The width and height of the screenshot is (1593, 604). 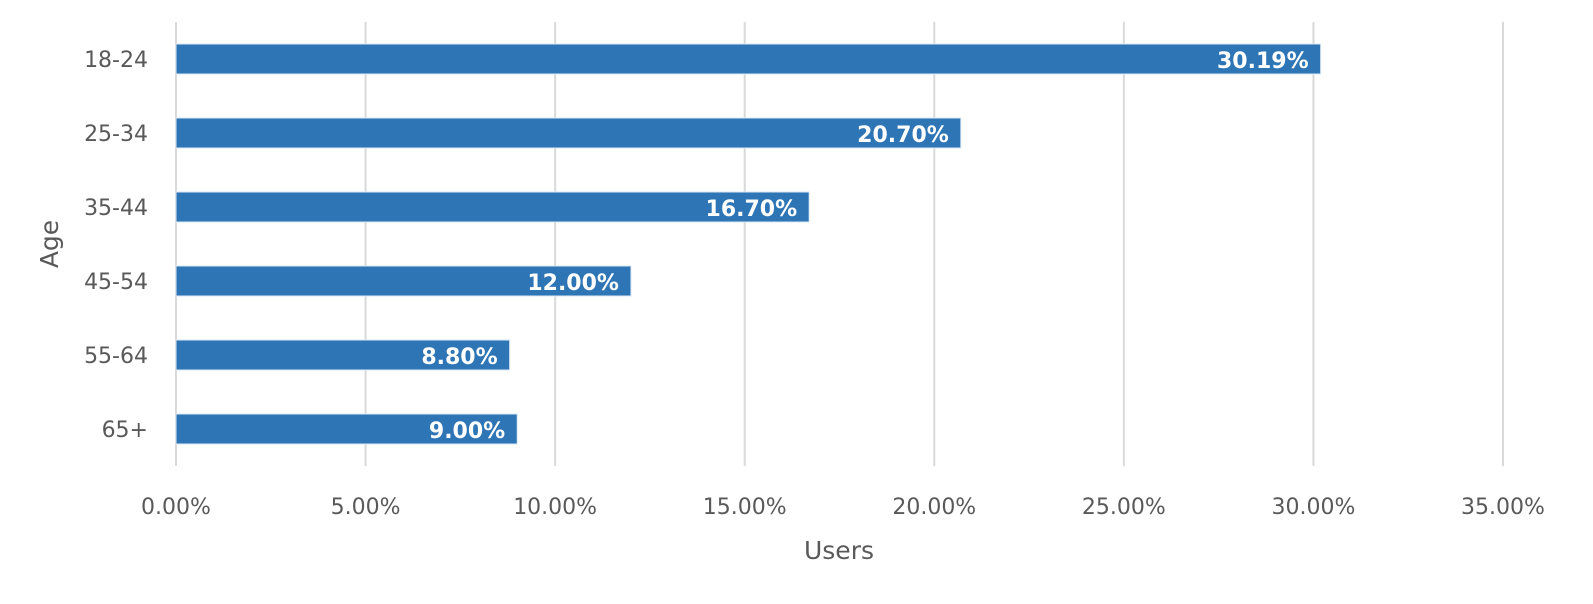 What do you see at coordinates (116, 282) in the screenshot?
I see `y-tick-label: 45-54` at bounding box center [116, 282].